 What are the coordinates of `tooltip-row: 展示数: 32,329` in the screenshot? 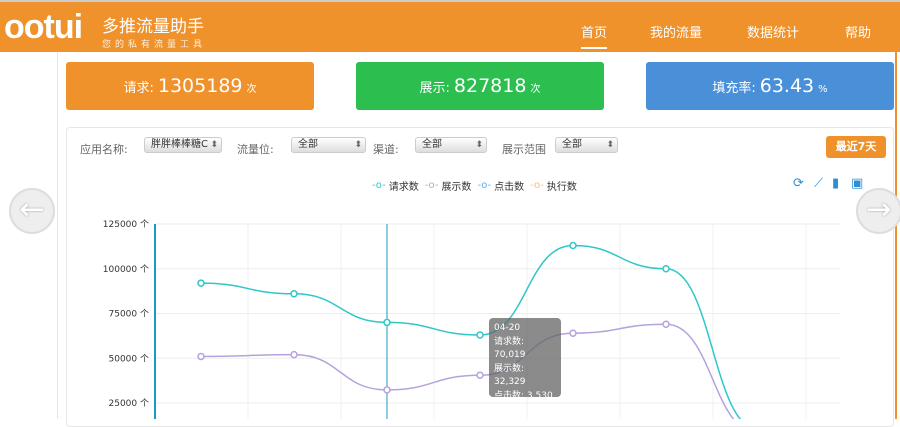 It's located at (510, 375).